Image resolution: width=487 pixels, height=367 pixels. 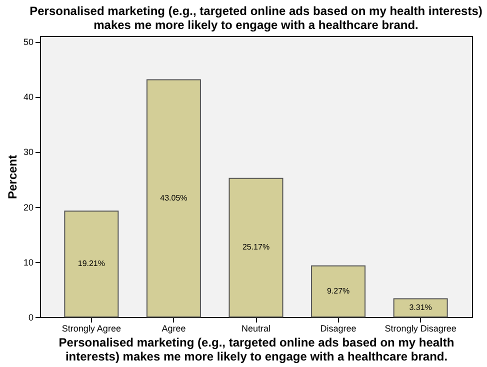 I want to click on x-tick-label: Neutral, so click(x=256, y=329).